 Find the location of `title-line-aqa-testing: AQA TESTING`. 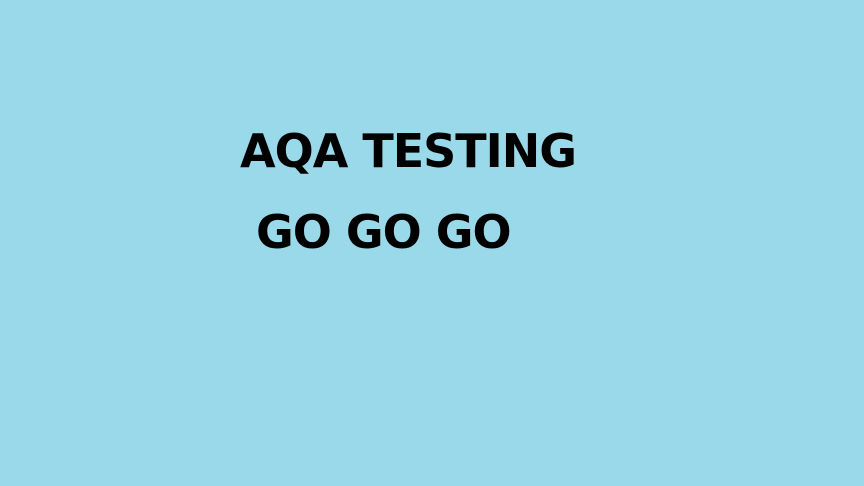

title-line-aqa-testing: AQA TESTING is located at coordinates (408, 151).